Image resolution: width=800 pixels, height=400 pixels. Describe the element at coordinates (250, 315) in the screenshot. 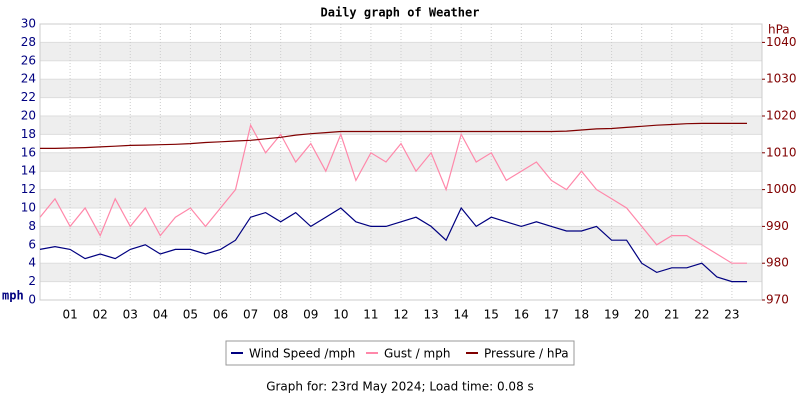

I see `x-tick-label: 07` at that location.